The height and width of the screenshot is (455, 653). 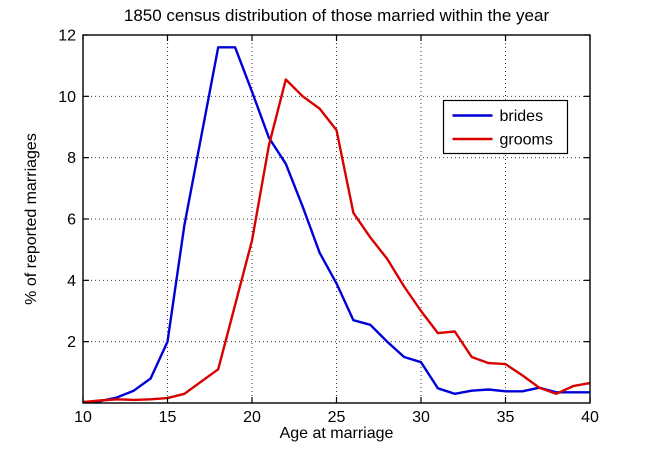 I want to click on legend: brides grooms, so click(x=505, y=127).